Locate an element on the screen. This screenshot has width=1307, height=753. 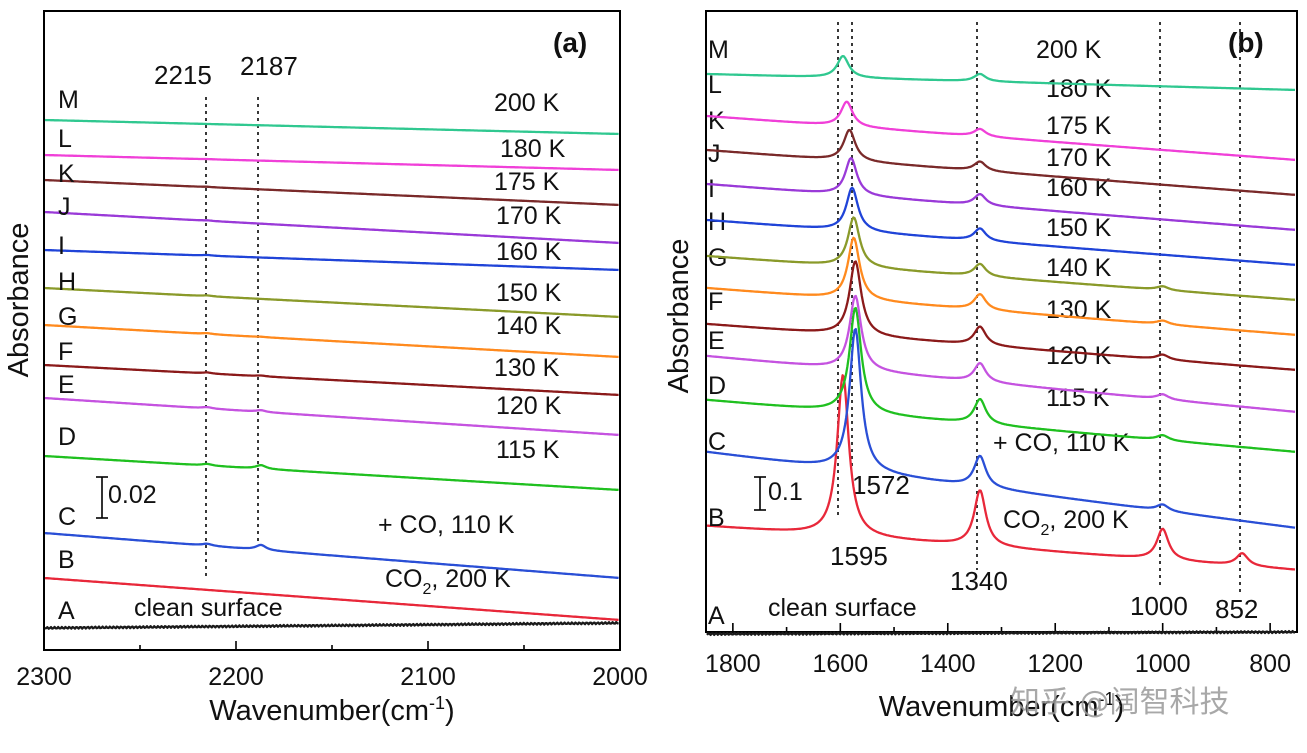
x-tick-label: 2300 is located at coordinates (44, 677).